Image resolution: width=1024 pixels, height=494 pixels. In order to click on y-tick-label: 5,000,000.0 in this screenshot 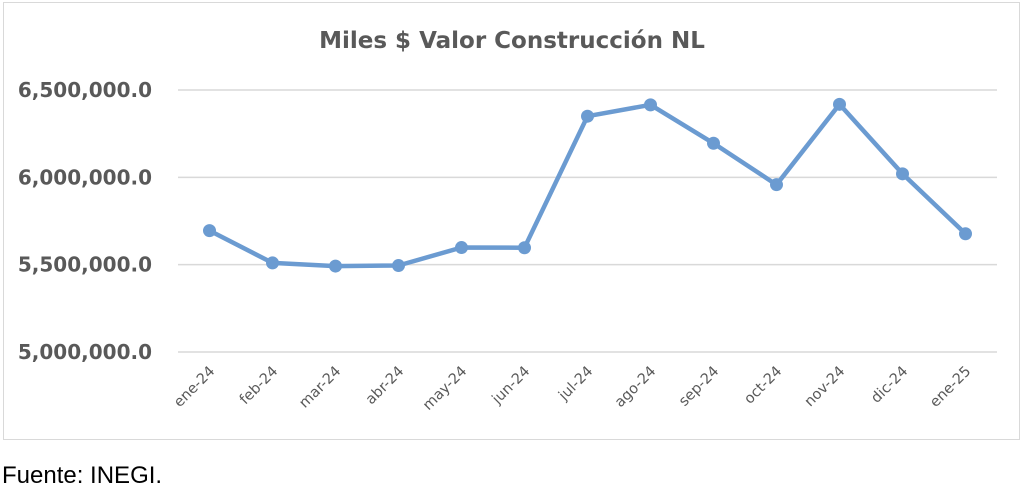, I will do `click(85, 352)`.